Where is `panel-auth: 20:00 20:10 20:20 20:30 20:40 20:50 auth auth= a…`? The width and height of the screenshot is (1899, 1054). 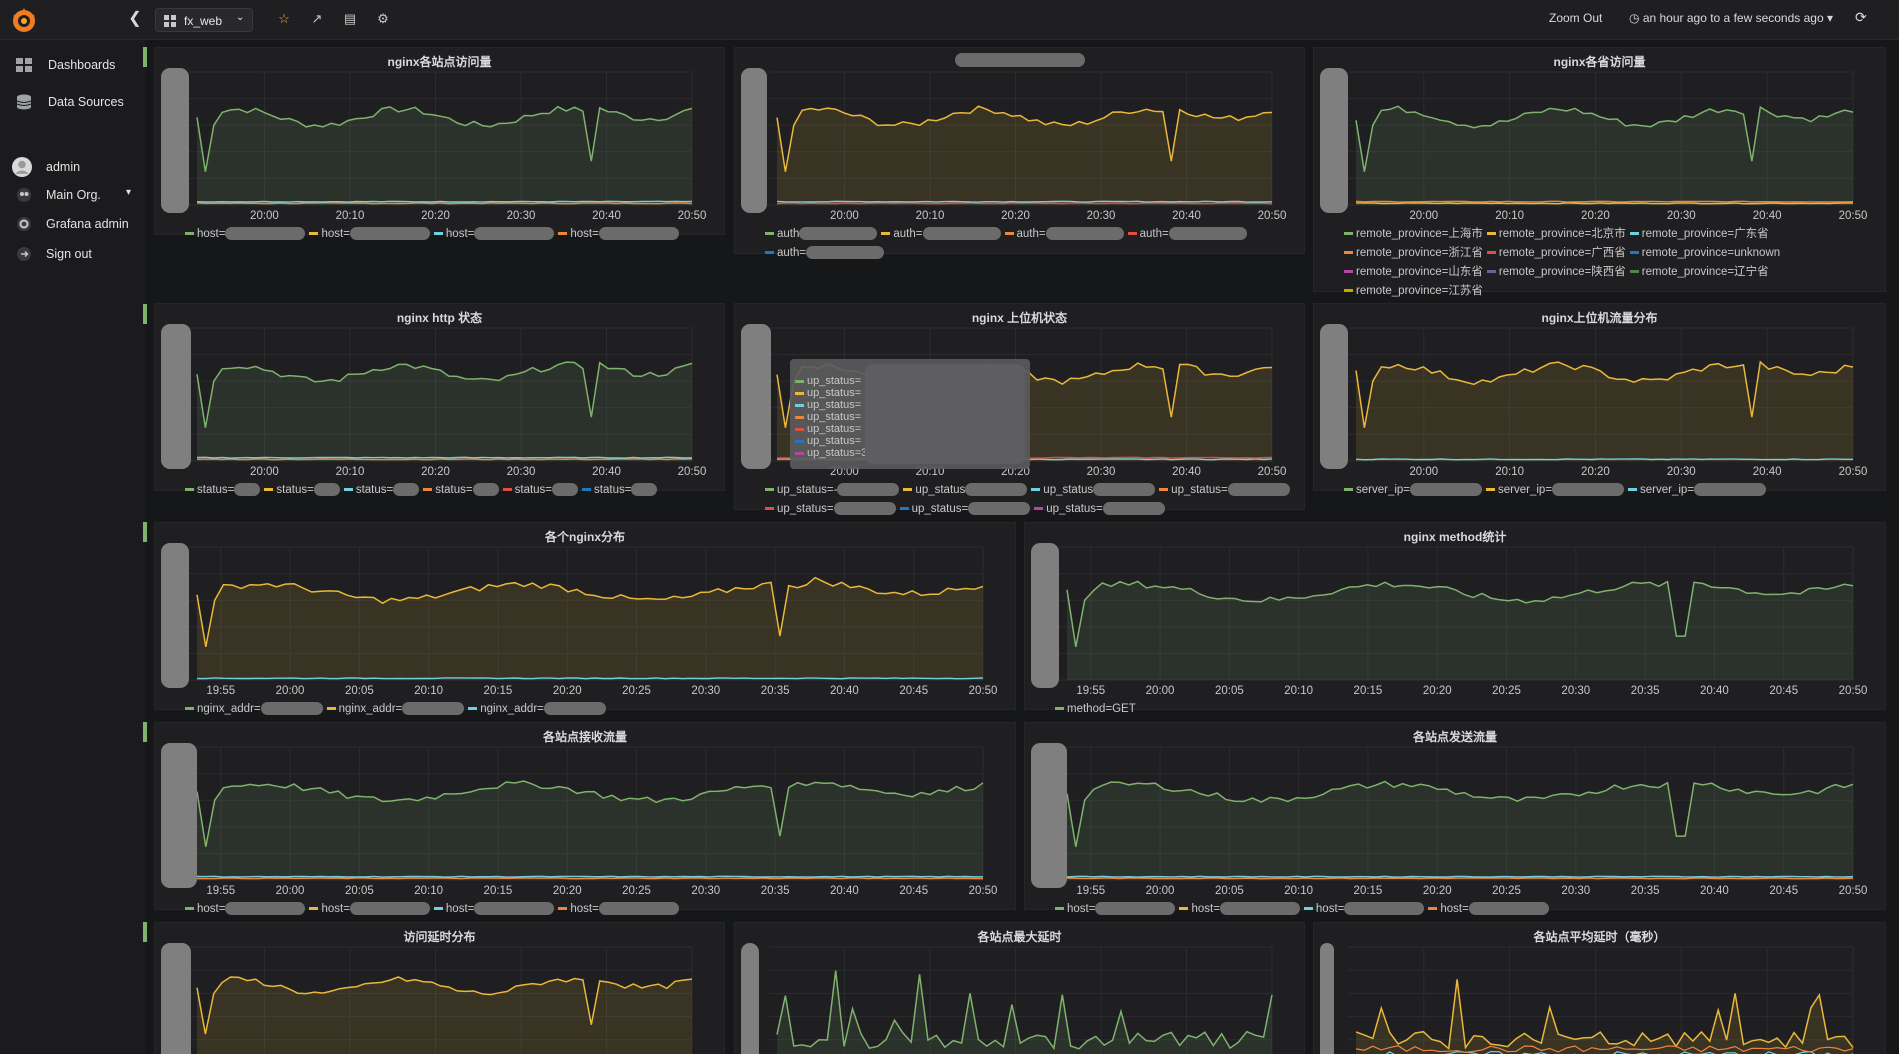 panel-auth: 20:00 20:10 20:20 20:30 20:40 20:50 auth auth= a… is located at coordinates (1019, 153).